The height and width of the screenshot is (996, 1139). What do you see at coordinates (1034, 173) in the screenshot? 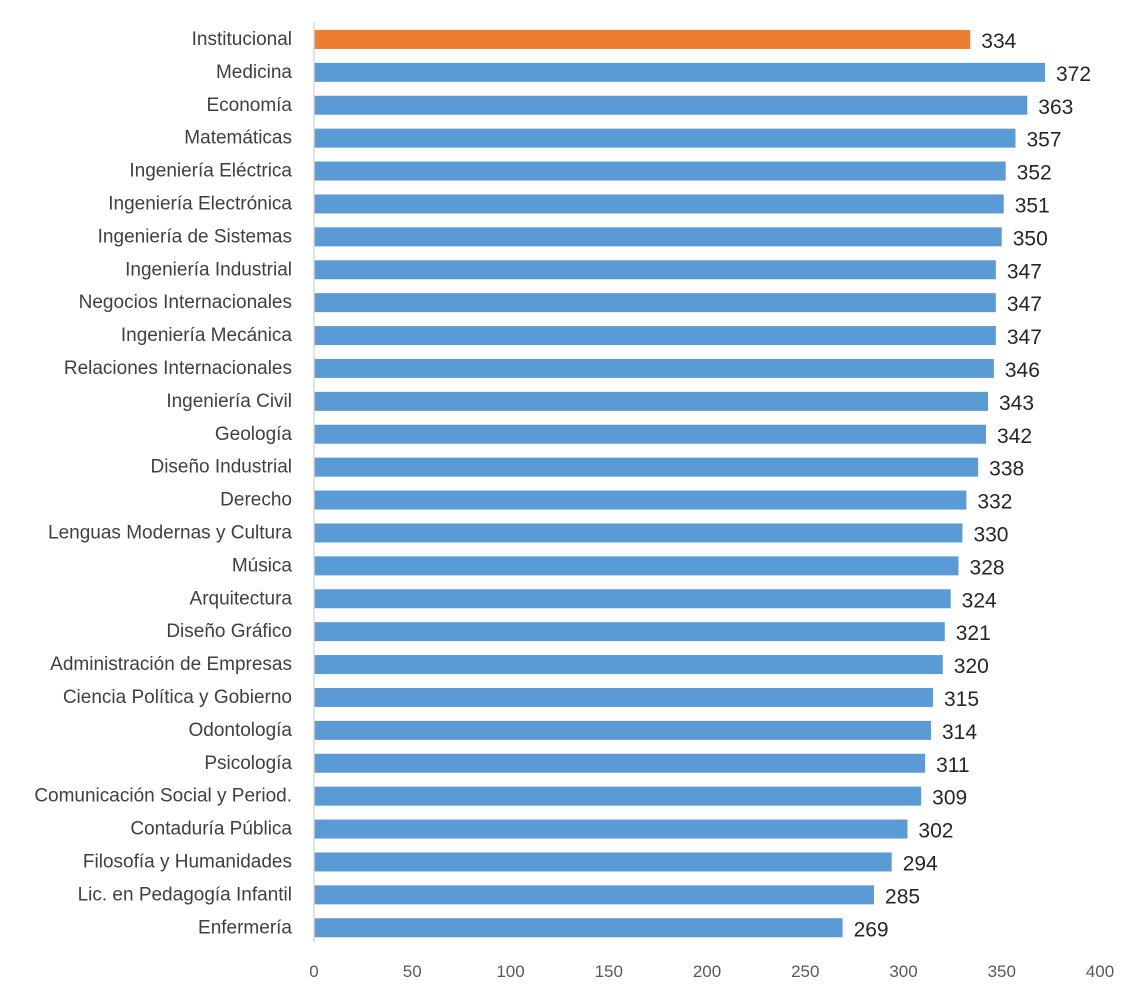
I see `value-label-4: 352` at bounding box center [1034, 173].